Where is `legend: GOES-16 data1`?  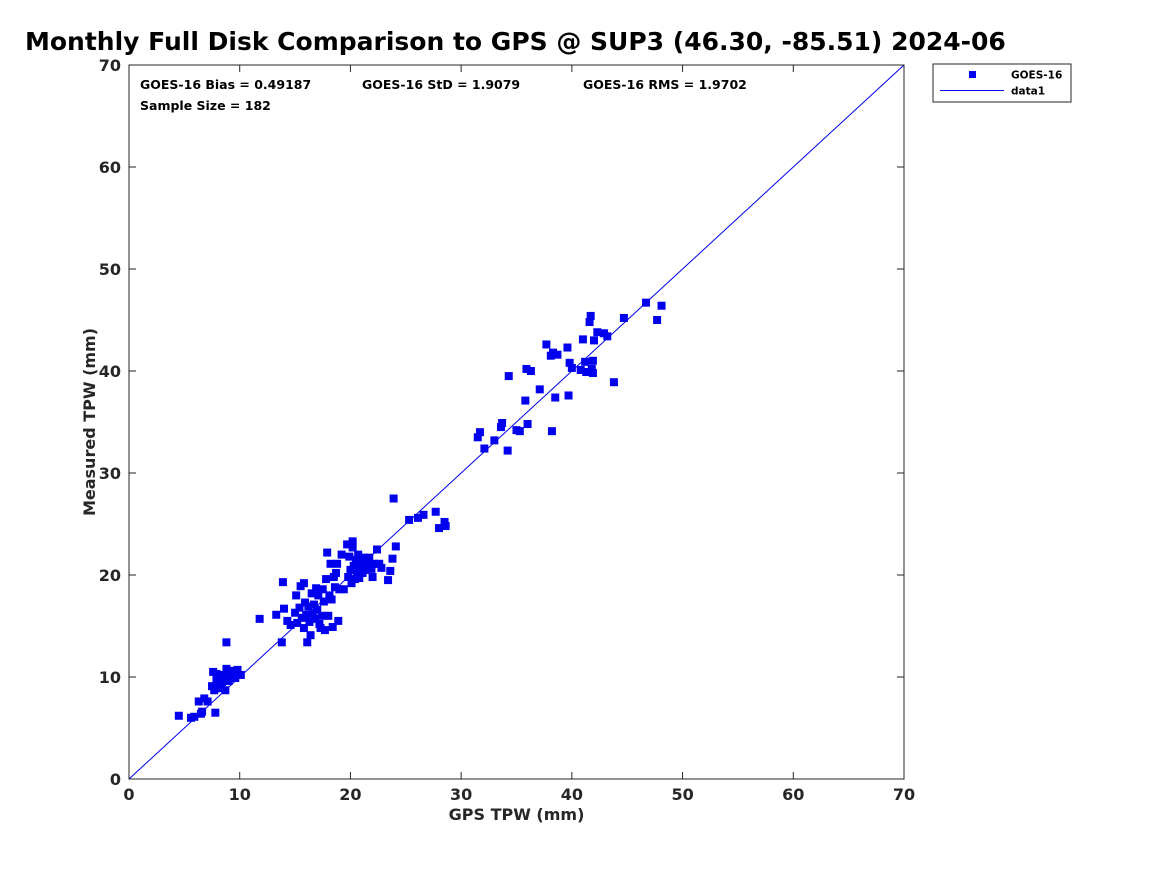 legend: GOES-16 data1 is located at coordinates (1002, 83).